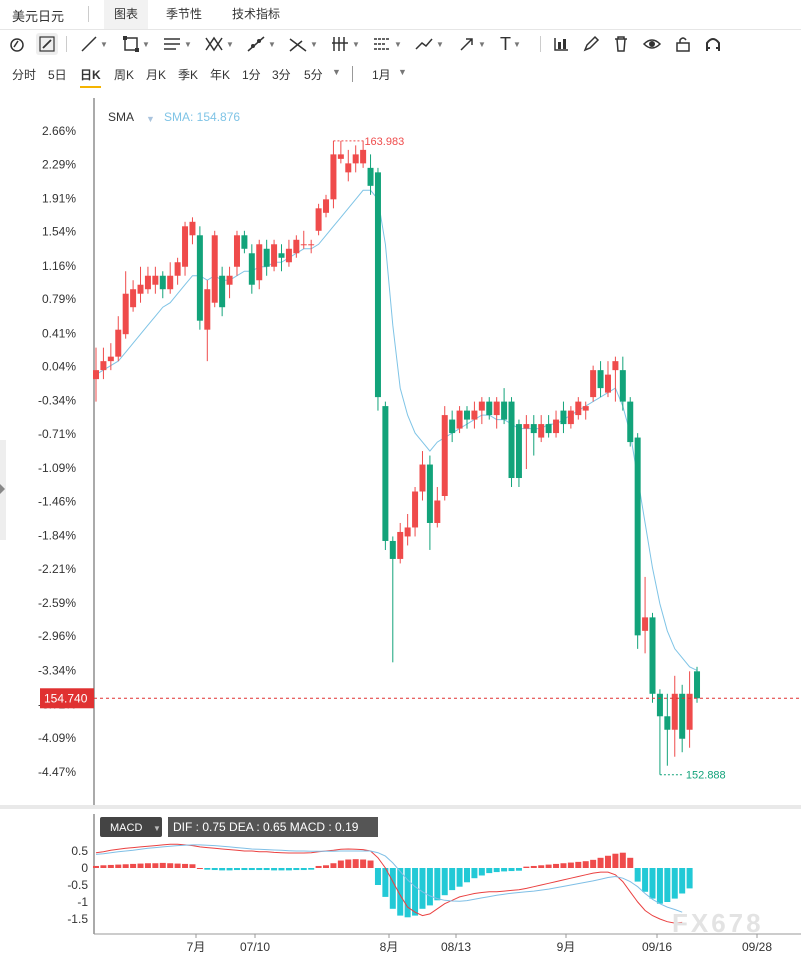  What do you see at coordinates (313, 75) in the screenshot?
I see `period-5min: 5分` at bounding box center [313, 75].